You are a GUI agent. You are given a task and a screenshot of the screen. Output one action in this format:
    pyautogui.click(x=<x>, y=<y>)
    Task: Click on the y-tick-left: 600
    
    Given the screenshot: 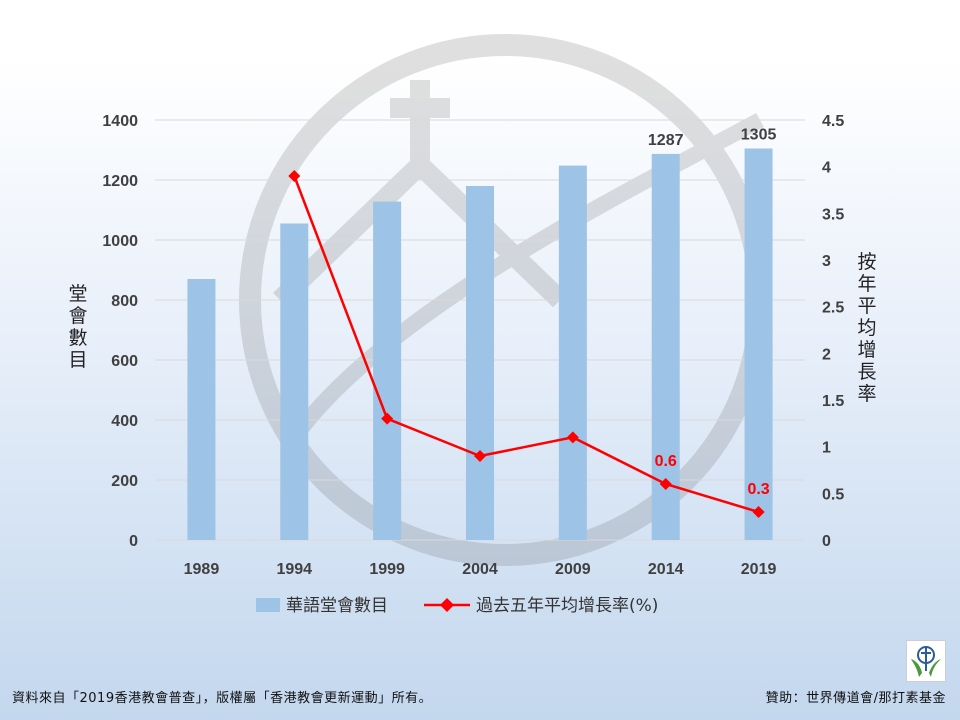 What is the action you would take?
    pyautogui.click(x=124, y=361)
    